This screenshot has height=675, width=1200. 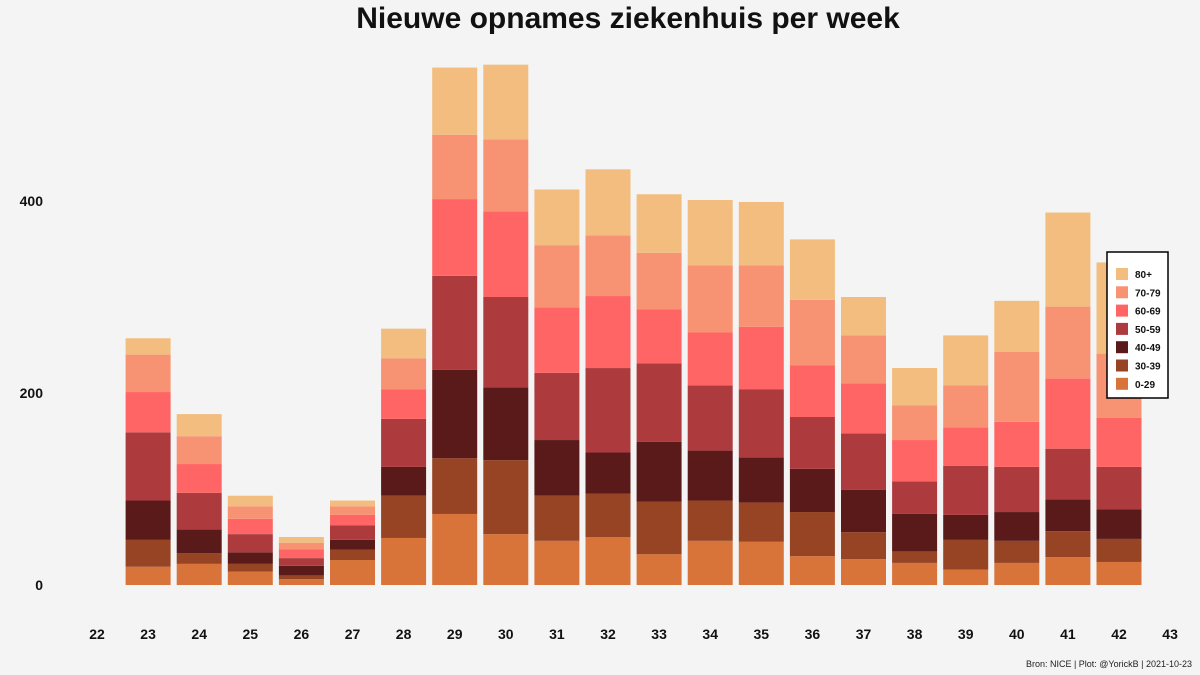 I want to click on x-tick-label: 43, so click(x=1170, y=634).